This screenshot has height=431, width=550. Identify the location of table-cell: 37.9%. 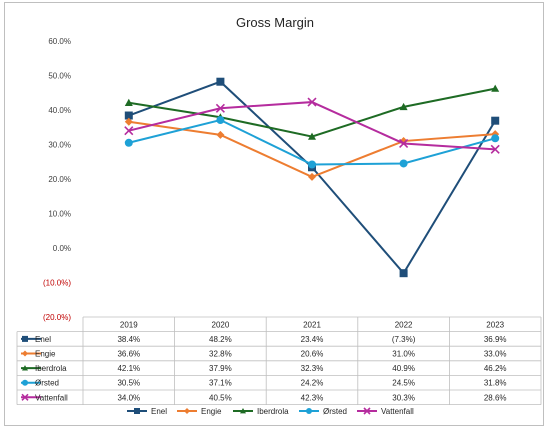
(220, 368).